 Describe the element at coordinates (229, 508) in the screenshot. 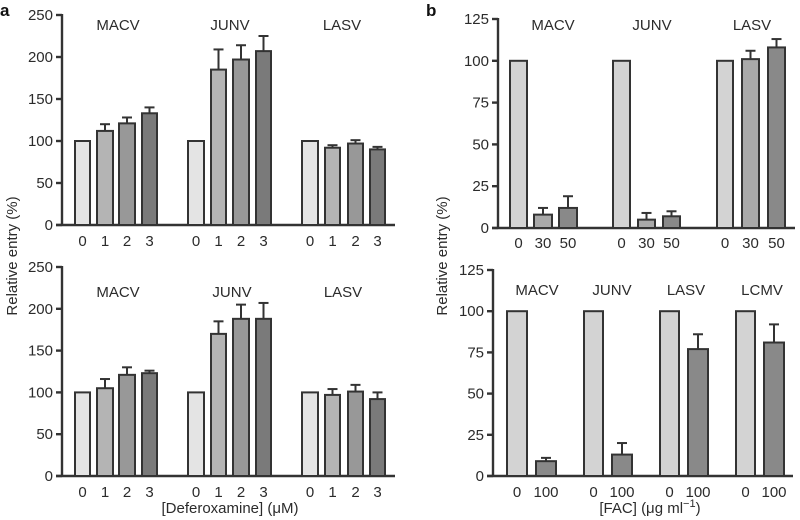

I see `x-axis-title-left: [Deferoxamine] (μM)` at that location.